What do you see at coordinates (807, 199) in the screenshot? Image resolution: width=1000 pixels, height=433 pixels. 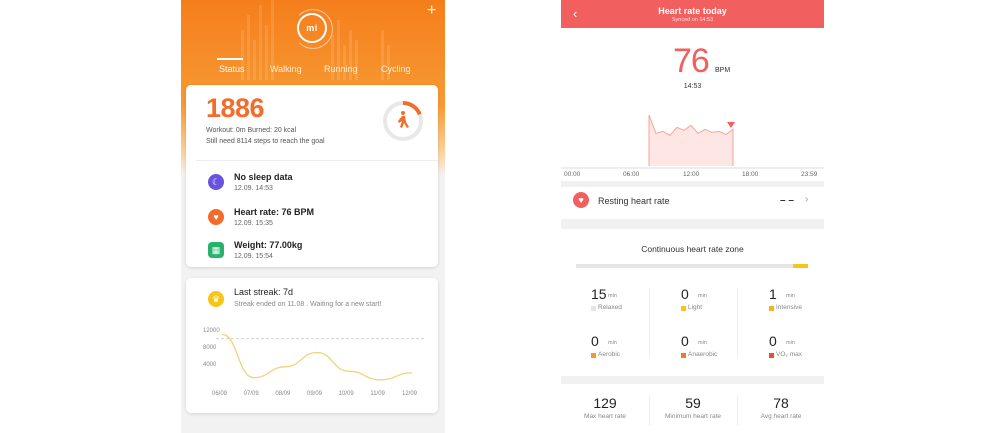 I see `chevron-right-icon: ›` at bounding box center [807, 199].